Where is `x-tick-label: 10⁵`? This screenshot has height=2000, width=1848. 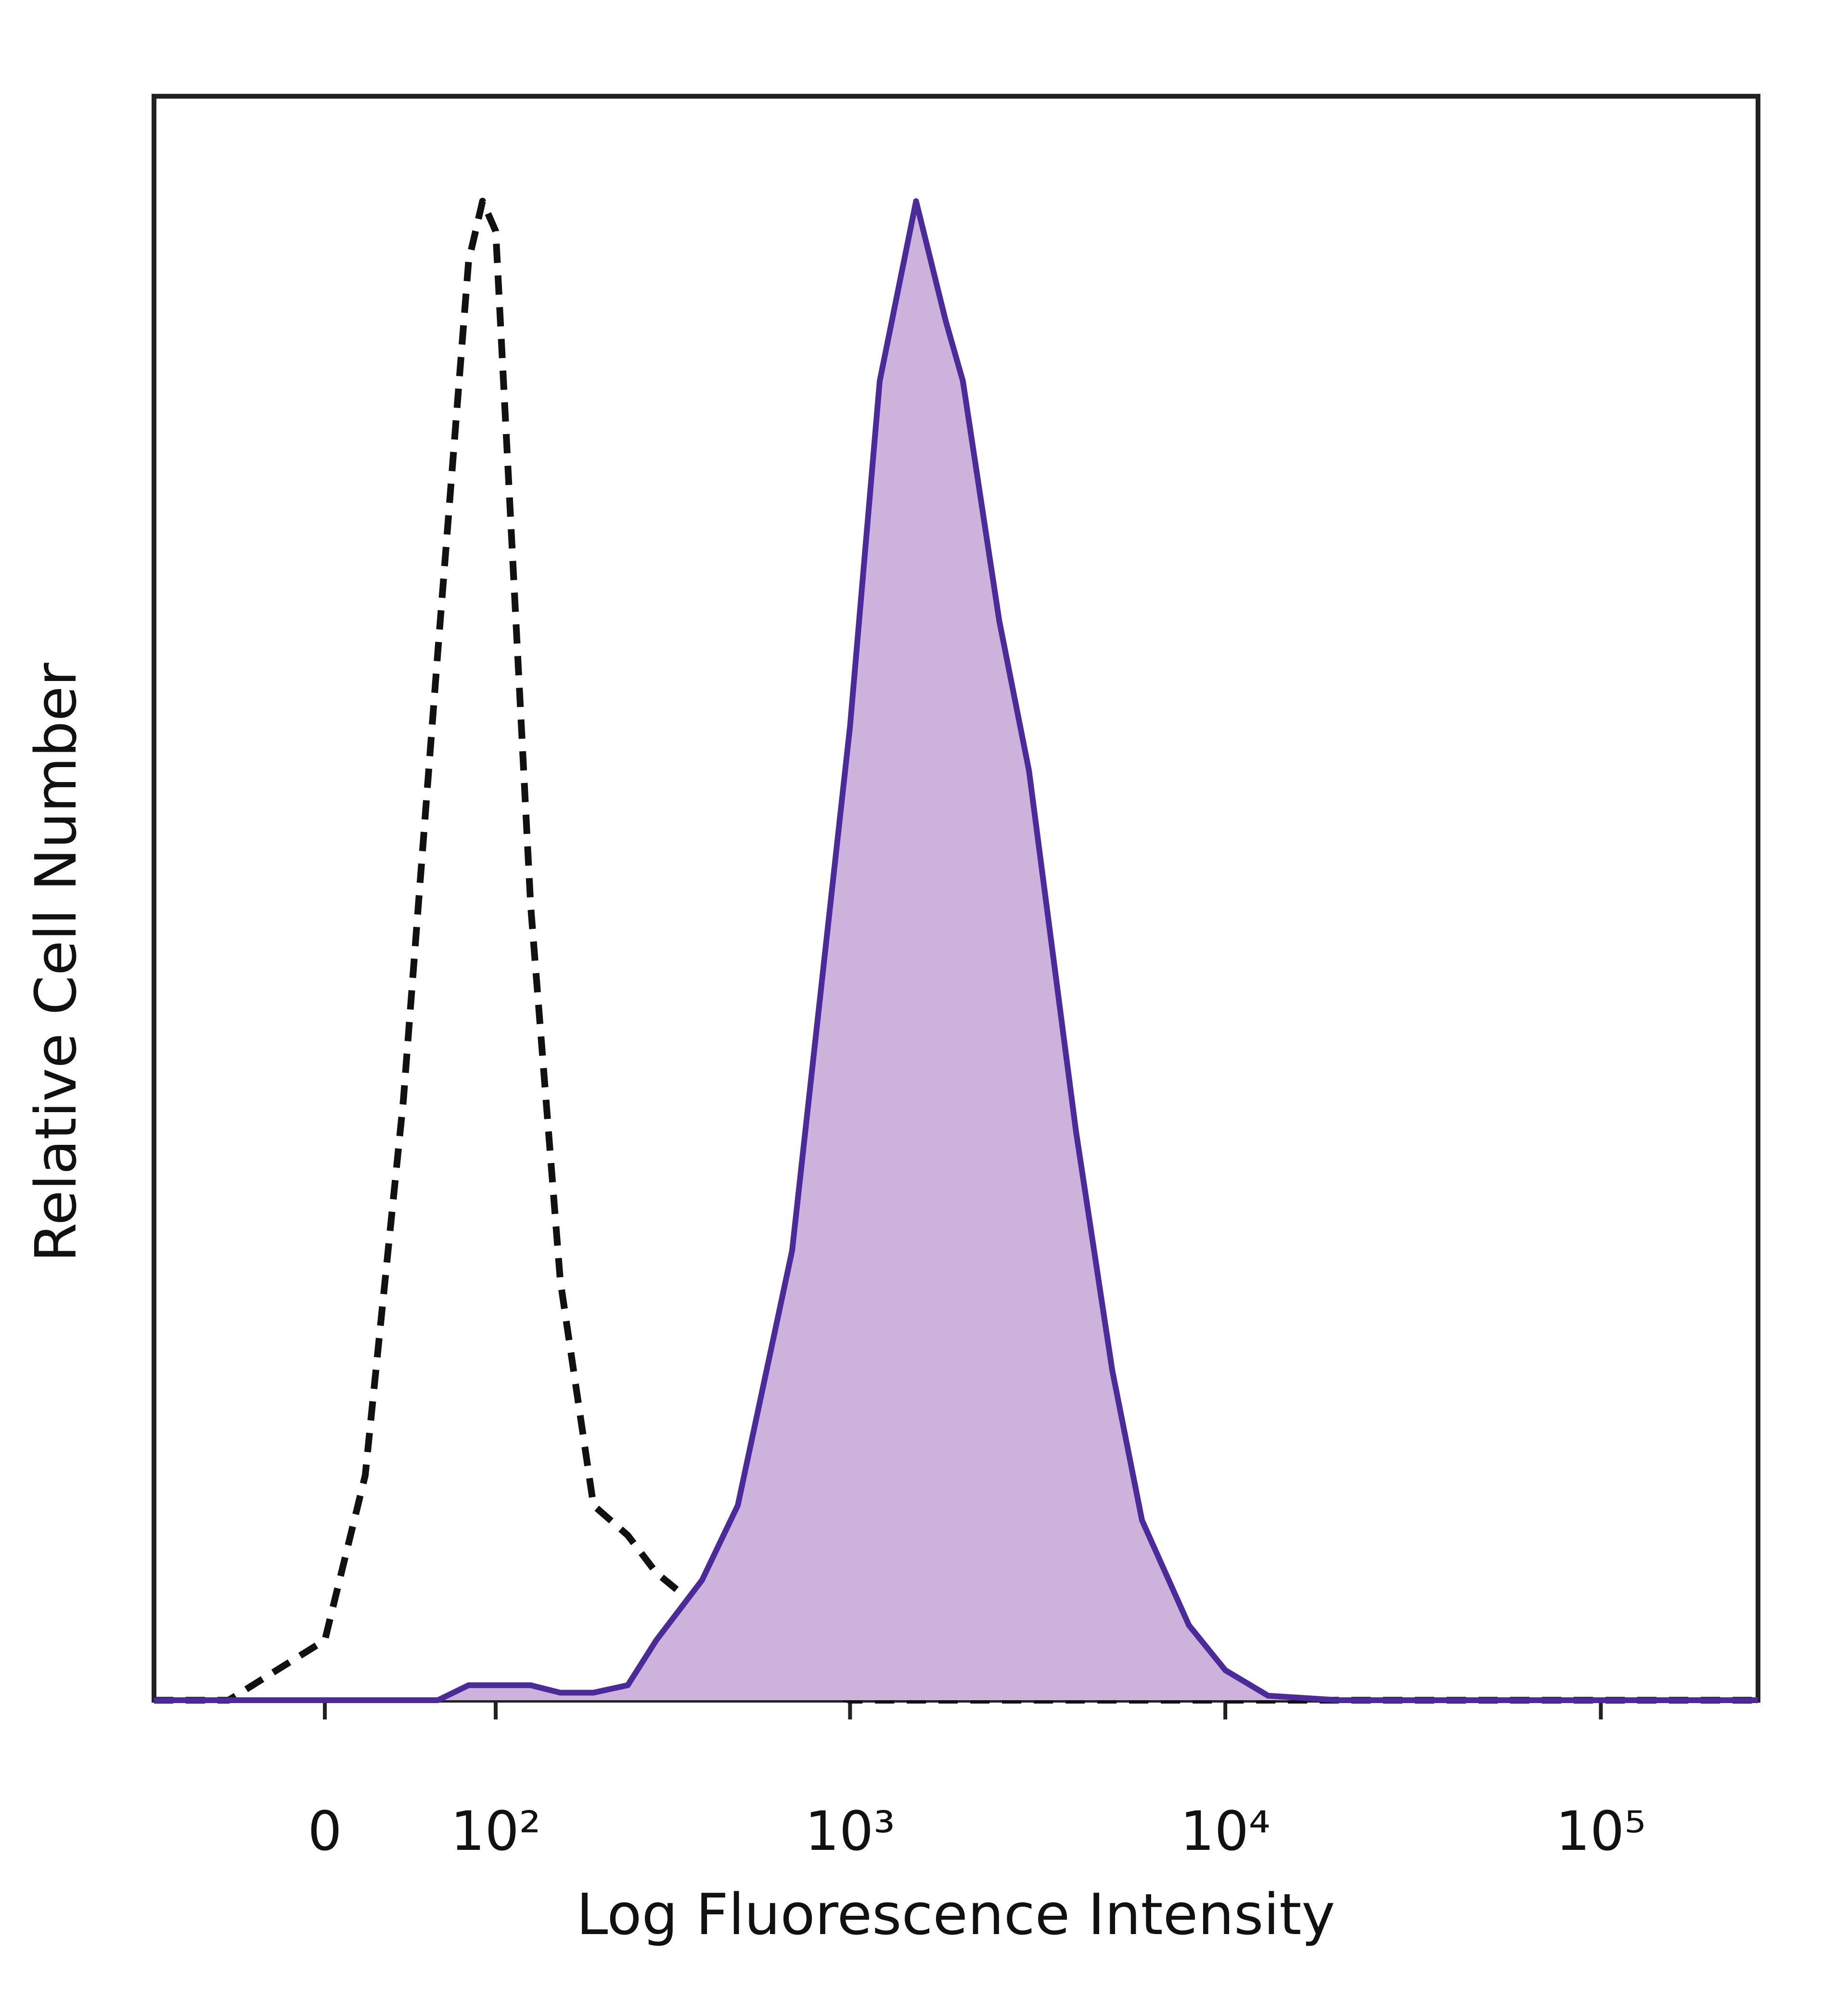 x-tick-label: 10⁵ is located at coordinates (1601, 1831).